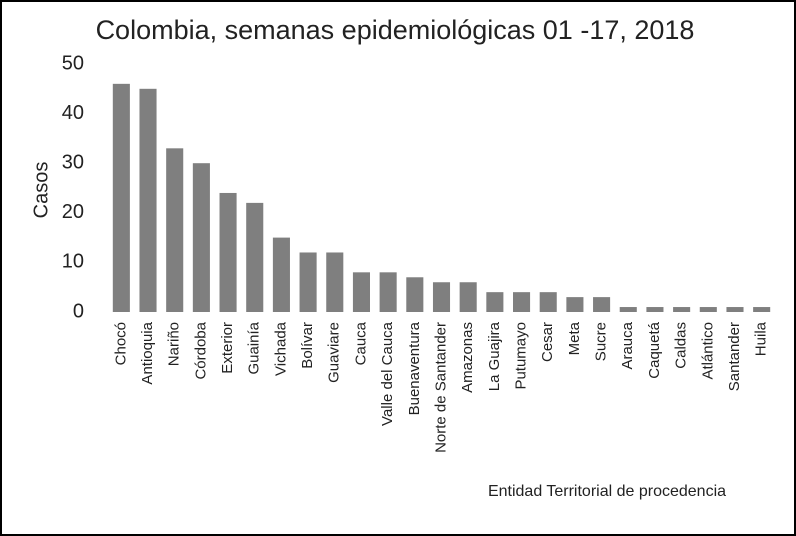 The width and height of the screenshot is (796, 536). What do you see at coordinates (521, 356) in the screenshot?
I see `x-tick-label: Putumayo` at bounding box center [521, 356].